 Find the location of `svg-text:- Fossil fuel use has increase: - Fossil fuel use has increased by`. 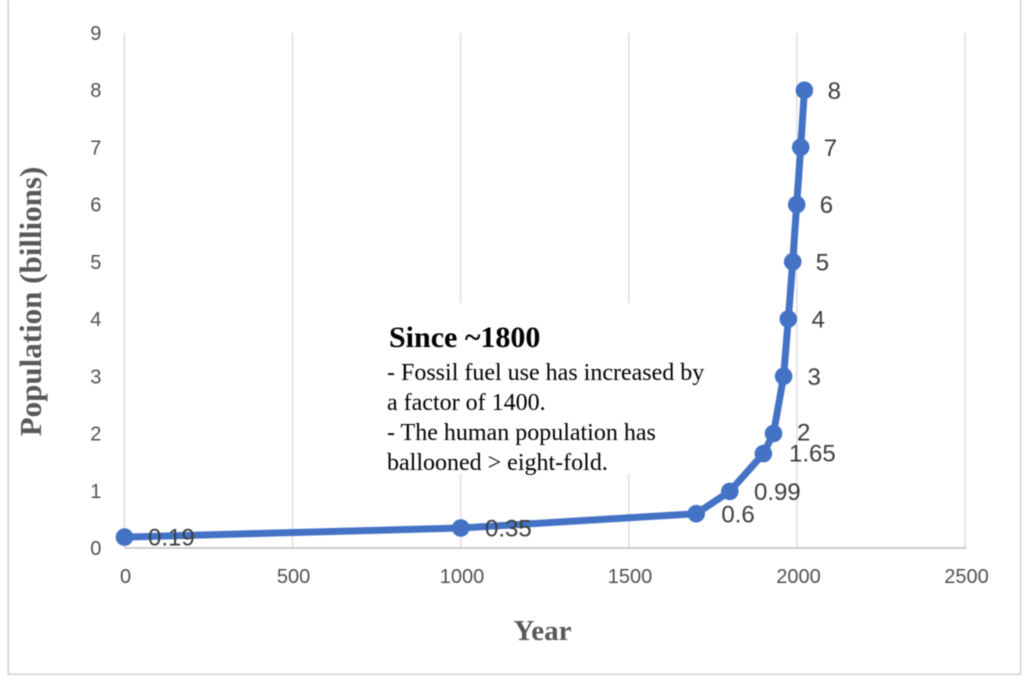

svg-text:- Fossil fuel use has increase: - Fossil fuel use has increased by is located at coordinates (545, 373).